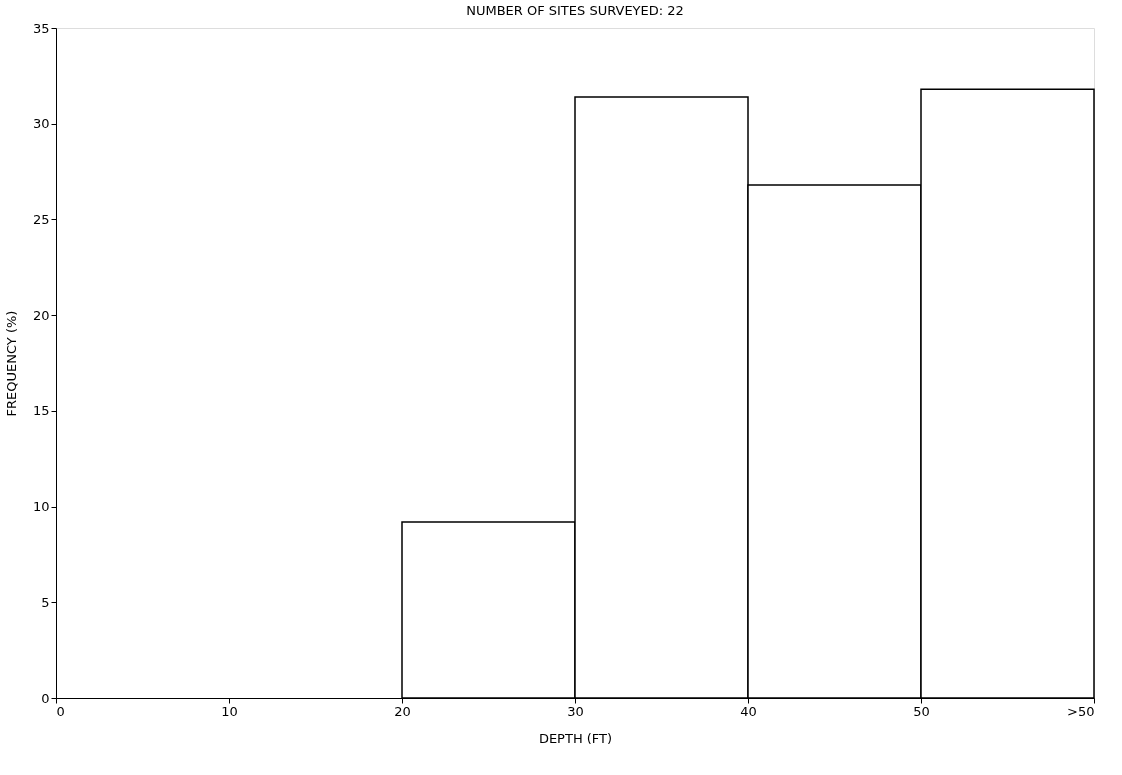  Describe the element at coordinates (229, 711) in the screenshot. I see `x-tick-label: 10` at that location.